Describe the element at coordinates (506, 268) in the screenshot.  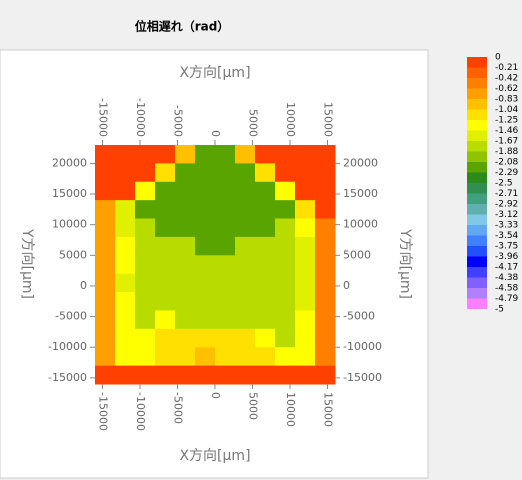
I see `colorbar-label: -4.17` at that location.